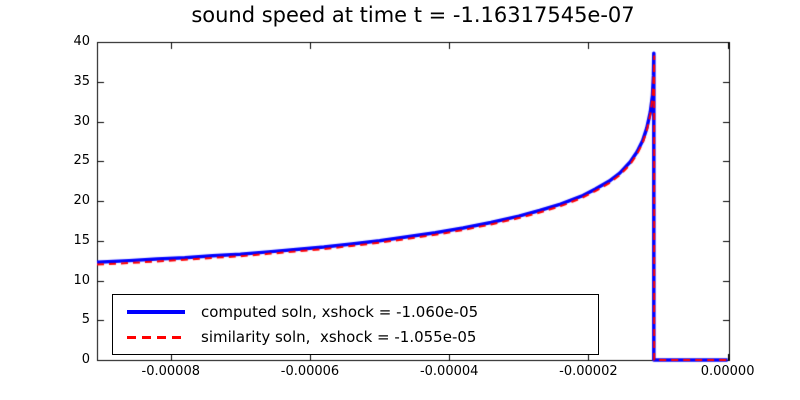 This screenshot has width=800, height=400. What do you see at coordinates (588, 371) in the screenshot?
I see `x-tick-label: -0.00002` at bounding box center [588, 371].